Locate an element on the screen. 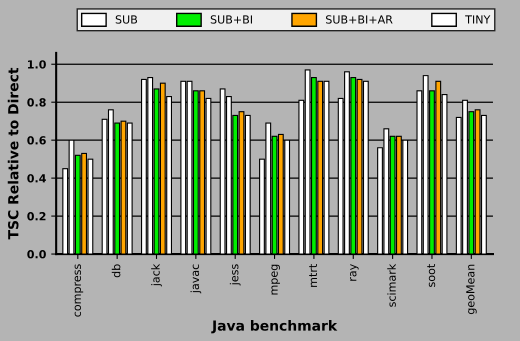 The height and width of the screenshot is (341, 520). legend-label: SUB is located at coordinates (127, 19).